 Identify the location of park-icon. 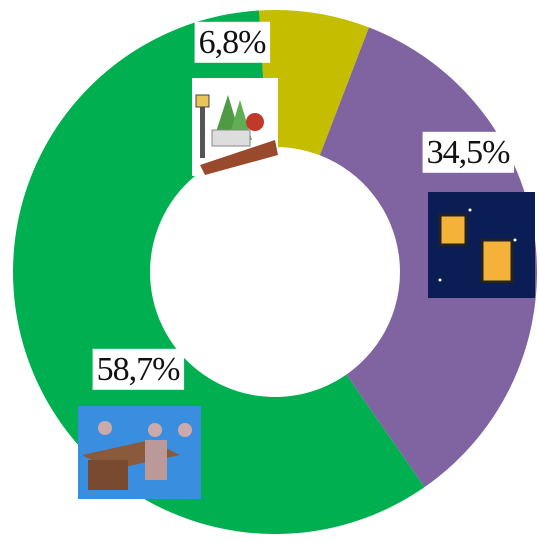
(235, 127).